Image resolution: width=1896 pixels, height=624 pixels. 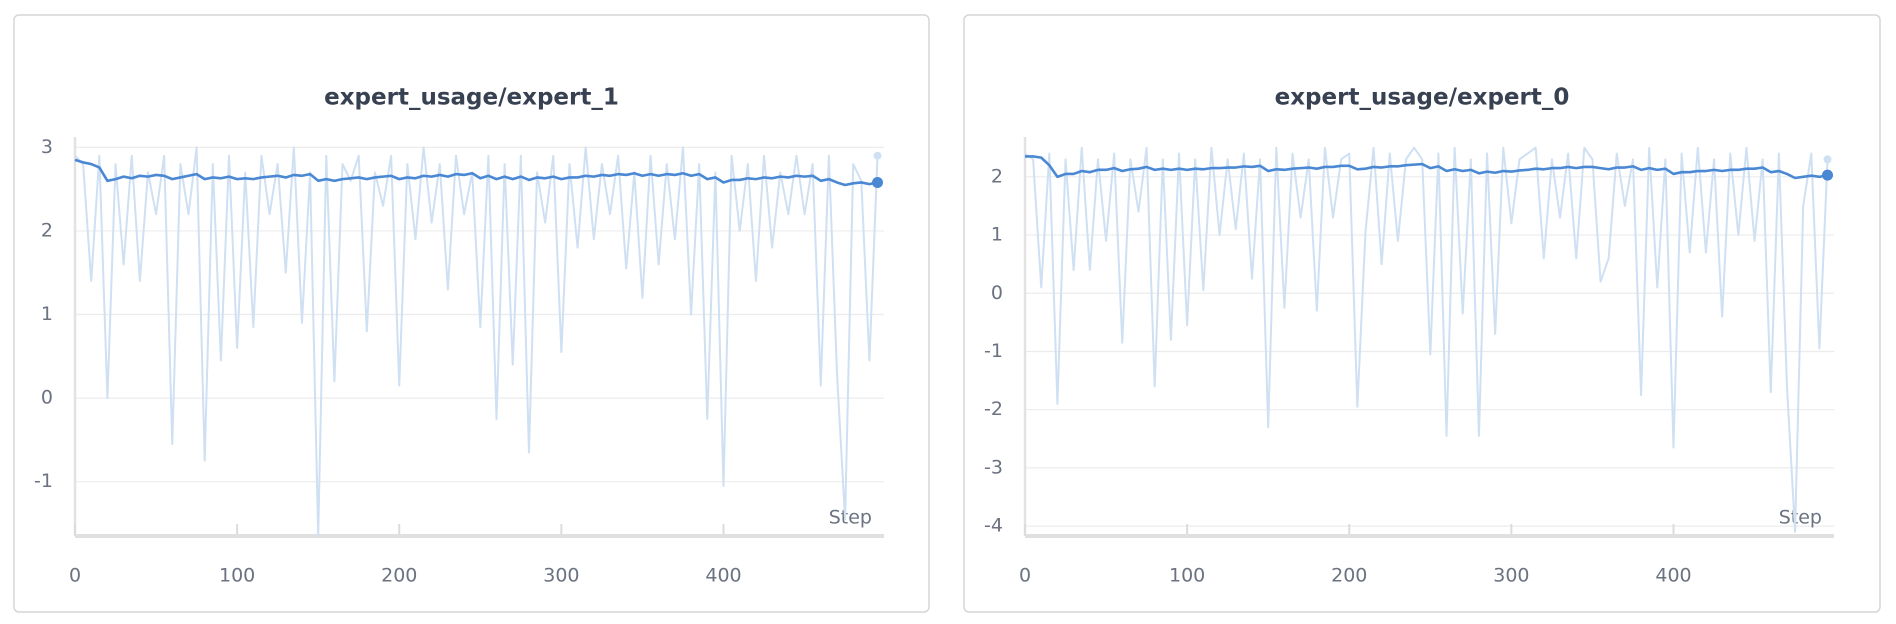 What do you see at coordinates (993, 467) in the screenshot?
I see `y-tick-label: -3` at bounding box center [993, 467].